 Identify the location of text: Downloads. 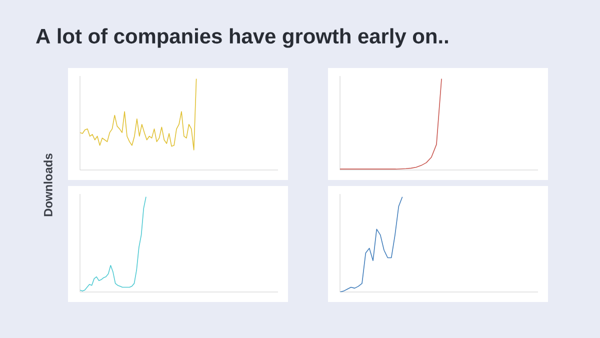
(48, 185).